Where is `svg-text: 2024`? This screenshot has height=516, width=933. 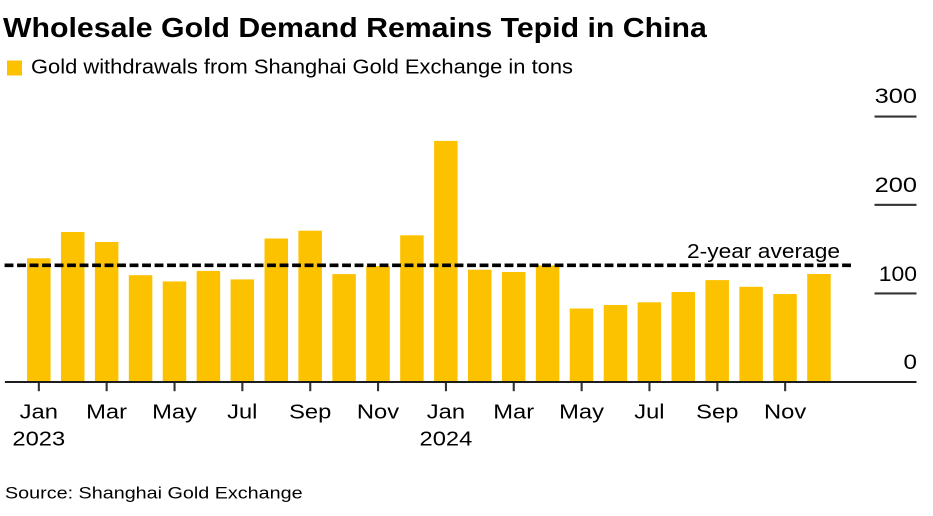
svg-text: 2024 is located at coordinates (446, 438).